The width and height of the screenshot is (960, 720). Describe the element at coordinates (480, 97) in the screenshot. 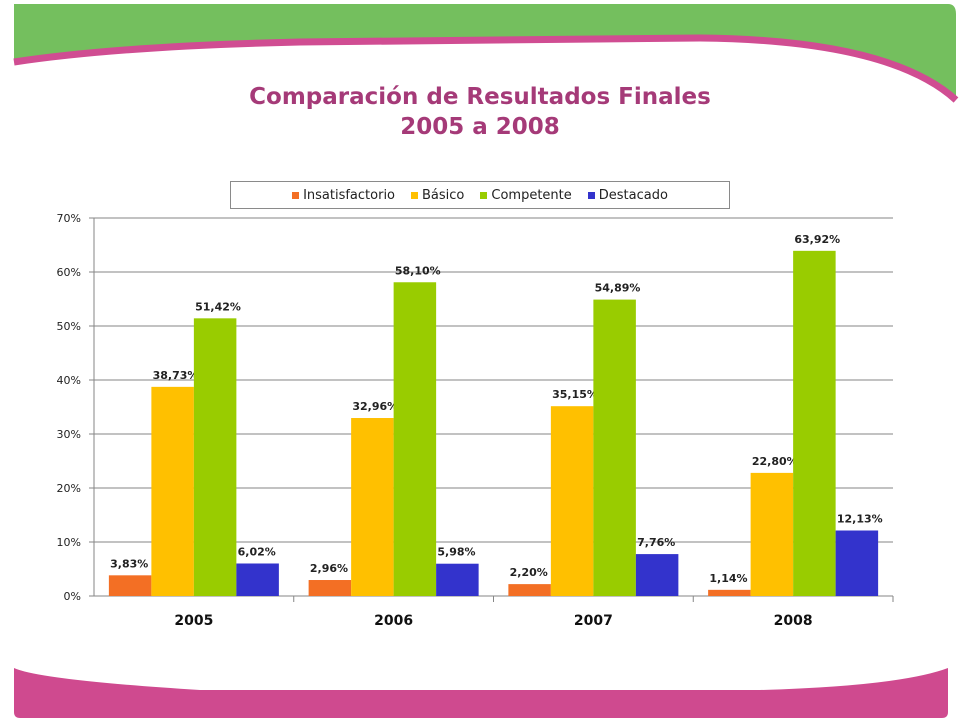

I see `chart-title-line-1: Comparación de Resultados Finales` at that location.